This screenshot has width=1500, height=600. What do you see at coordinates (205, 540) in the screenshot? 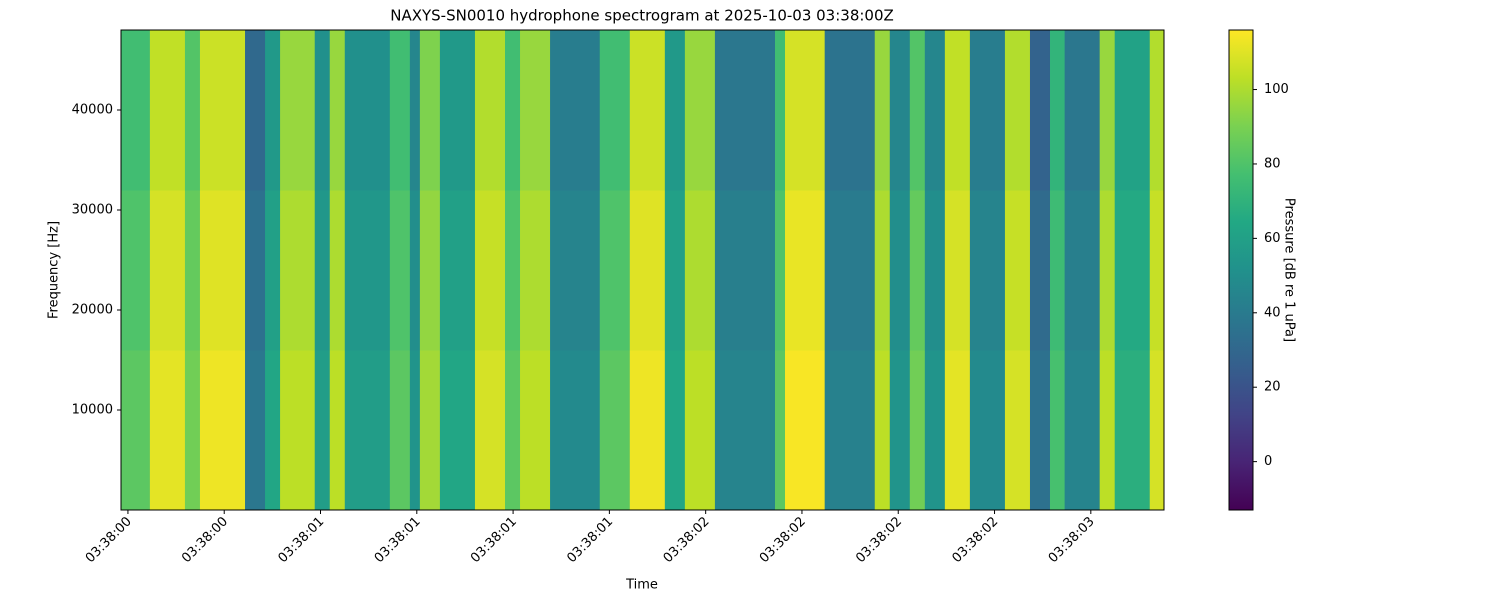
I see `x-tick-label: 03:38:00` at bounding box center [205, 540].